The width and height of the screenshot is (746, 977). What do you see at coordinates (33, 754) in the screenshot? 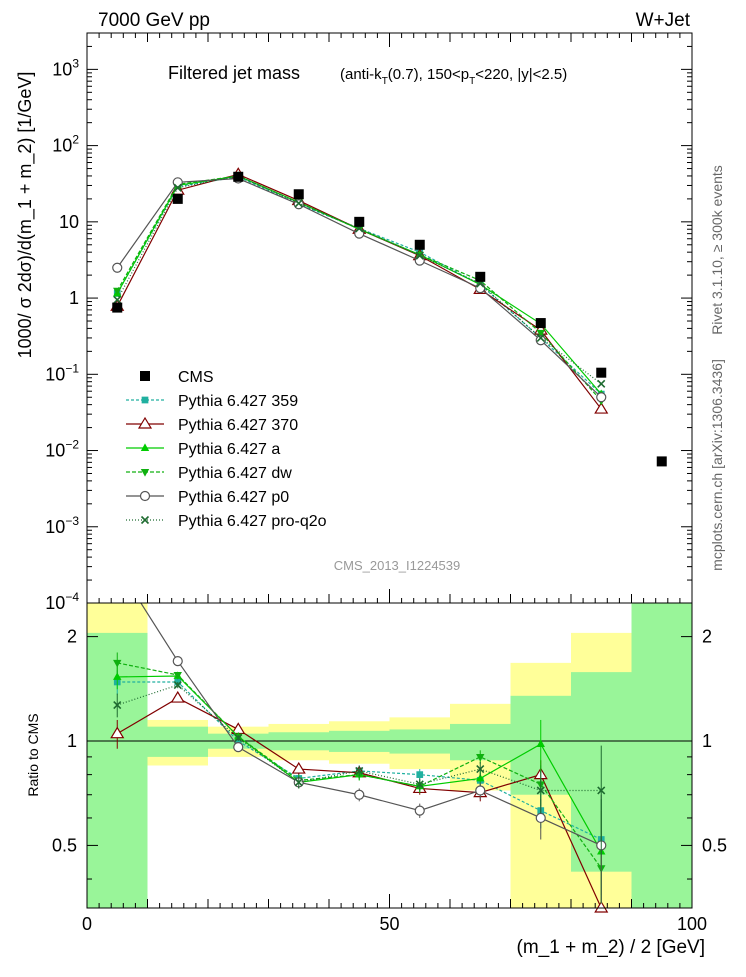
I see `ylabel-ratio: Ratio to CMS` at bounding box center [33, 754].